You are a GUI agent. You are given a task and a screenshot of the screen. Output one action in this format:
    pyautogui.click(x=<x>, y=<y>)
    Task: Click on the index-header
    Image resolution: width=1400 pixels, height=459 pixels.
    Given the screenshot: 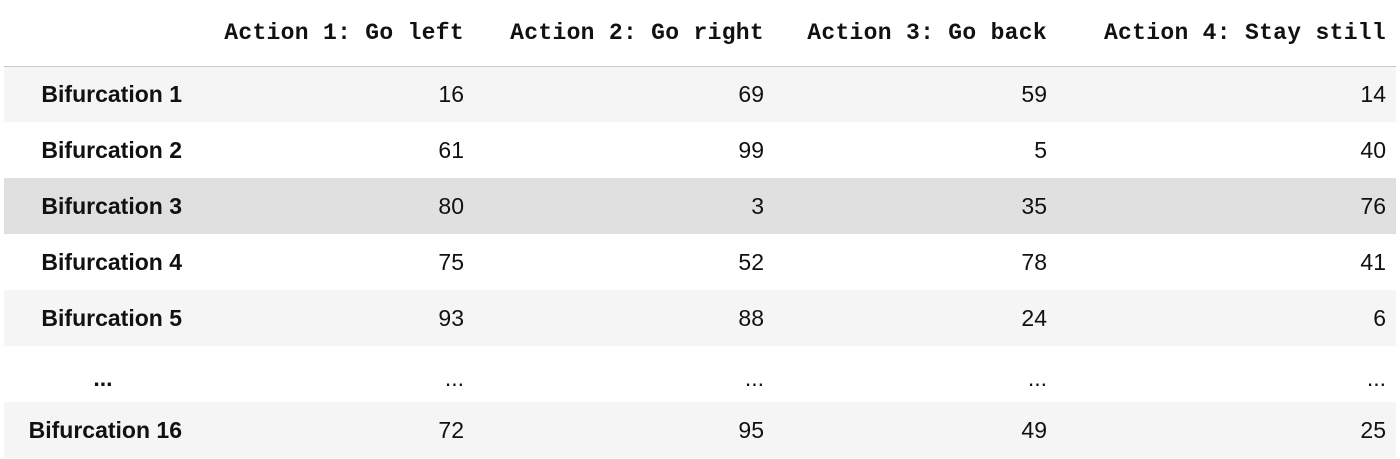 What is the action you would take?
    pyautogui.click(x=103, y=33)
    